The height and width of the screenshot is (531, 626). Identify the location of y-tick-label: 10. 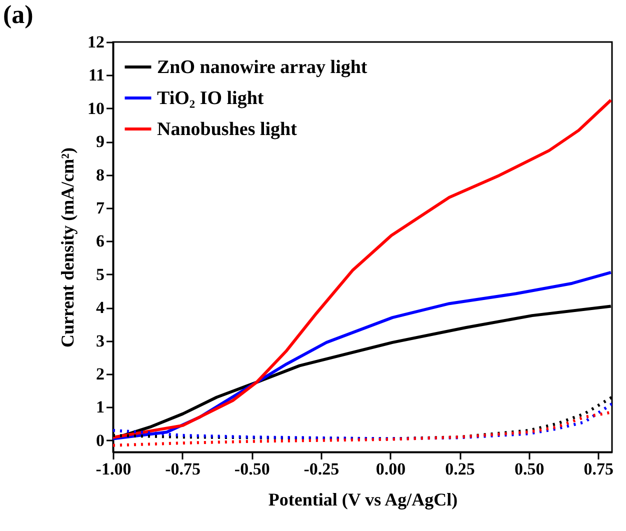
(96, 108).